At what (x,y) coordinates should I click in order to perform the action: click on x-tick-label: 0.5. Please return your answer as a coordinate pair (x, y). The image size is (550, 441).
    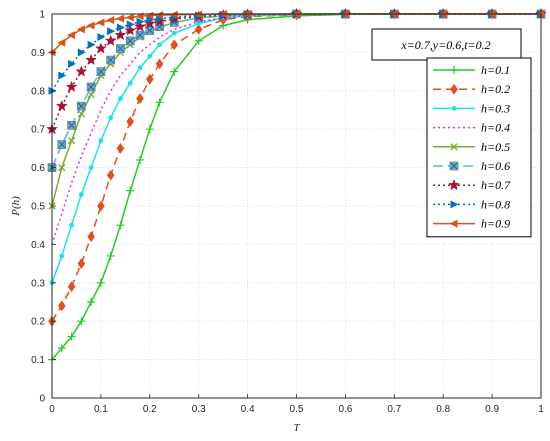
    Looking at the image, I should click on (297, 409).